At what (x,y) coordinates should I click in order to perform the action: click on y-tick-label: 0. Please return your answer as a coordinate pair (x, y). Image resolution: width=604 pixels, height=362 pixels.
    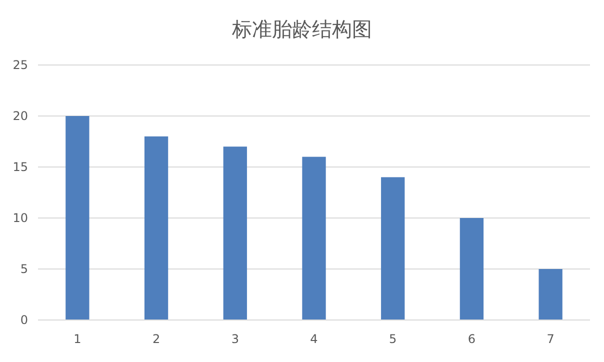
    Looking at the image, I should click on (24, 320).